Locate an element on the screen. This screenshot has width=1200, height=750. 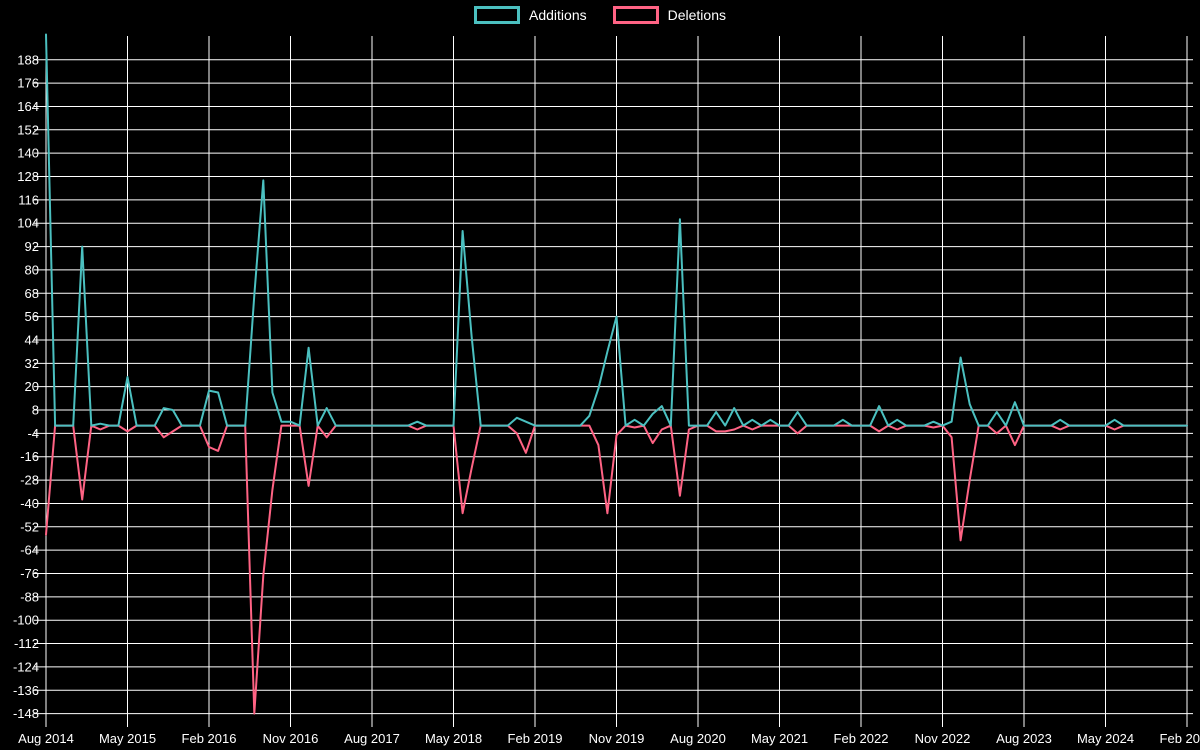
y-axis-tick-label: 128 is located at coordinates (28, 176).